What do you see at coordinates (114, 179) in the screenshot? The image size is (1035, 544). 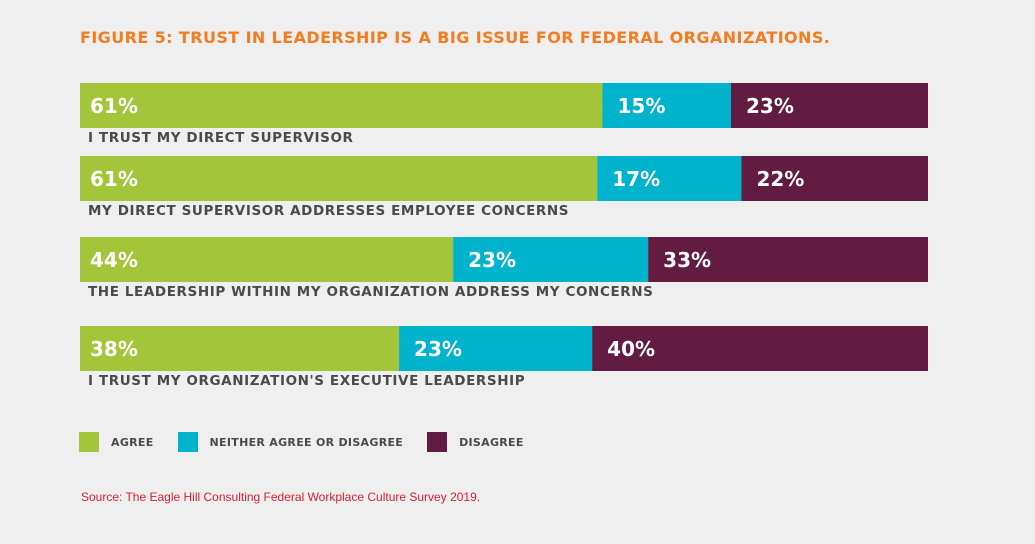 I see `data-label-agree-row-2: 61%` at bounding box center [114, 179].